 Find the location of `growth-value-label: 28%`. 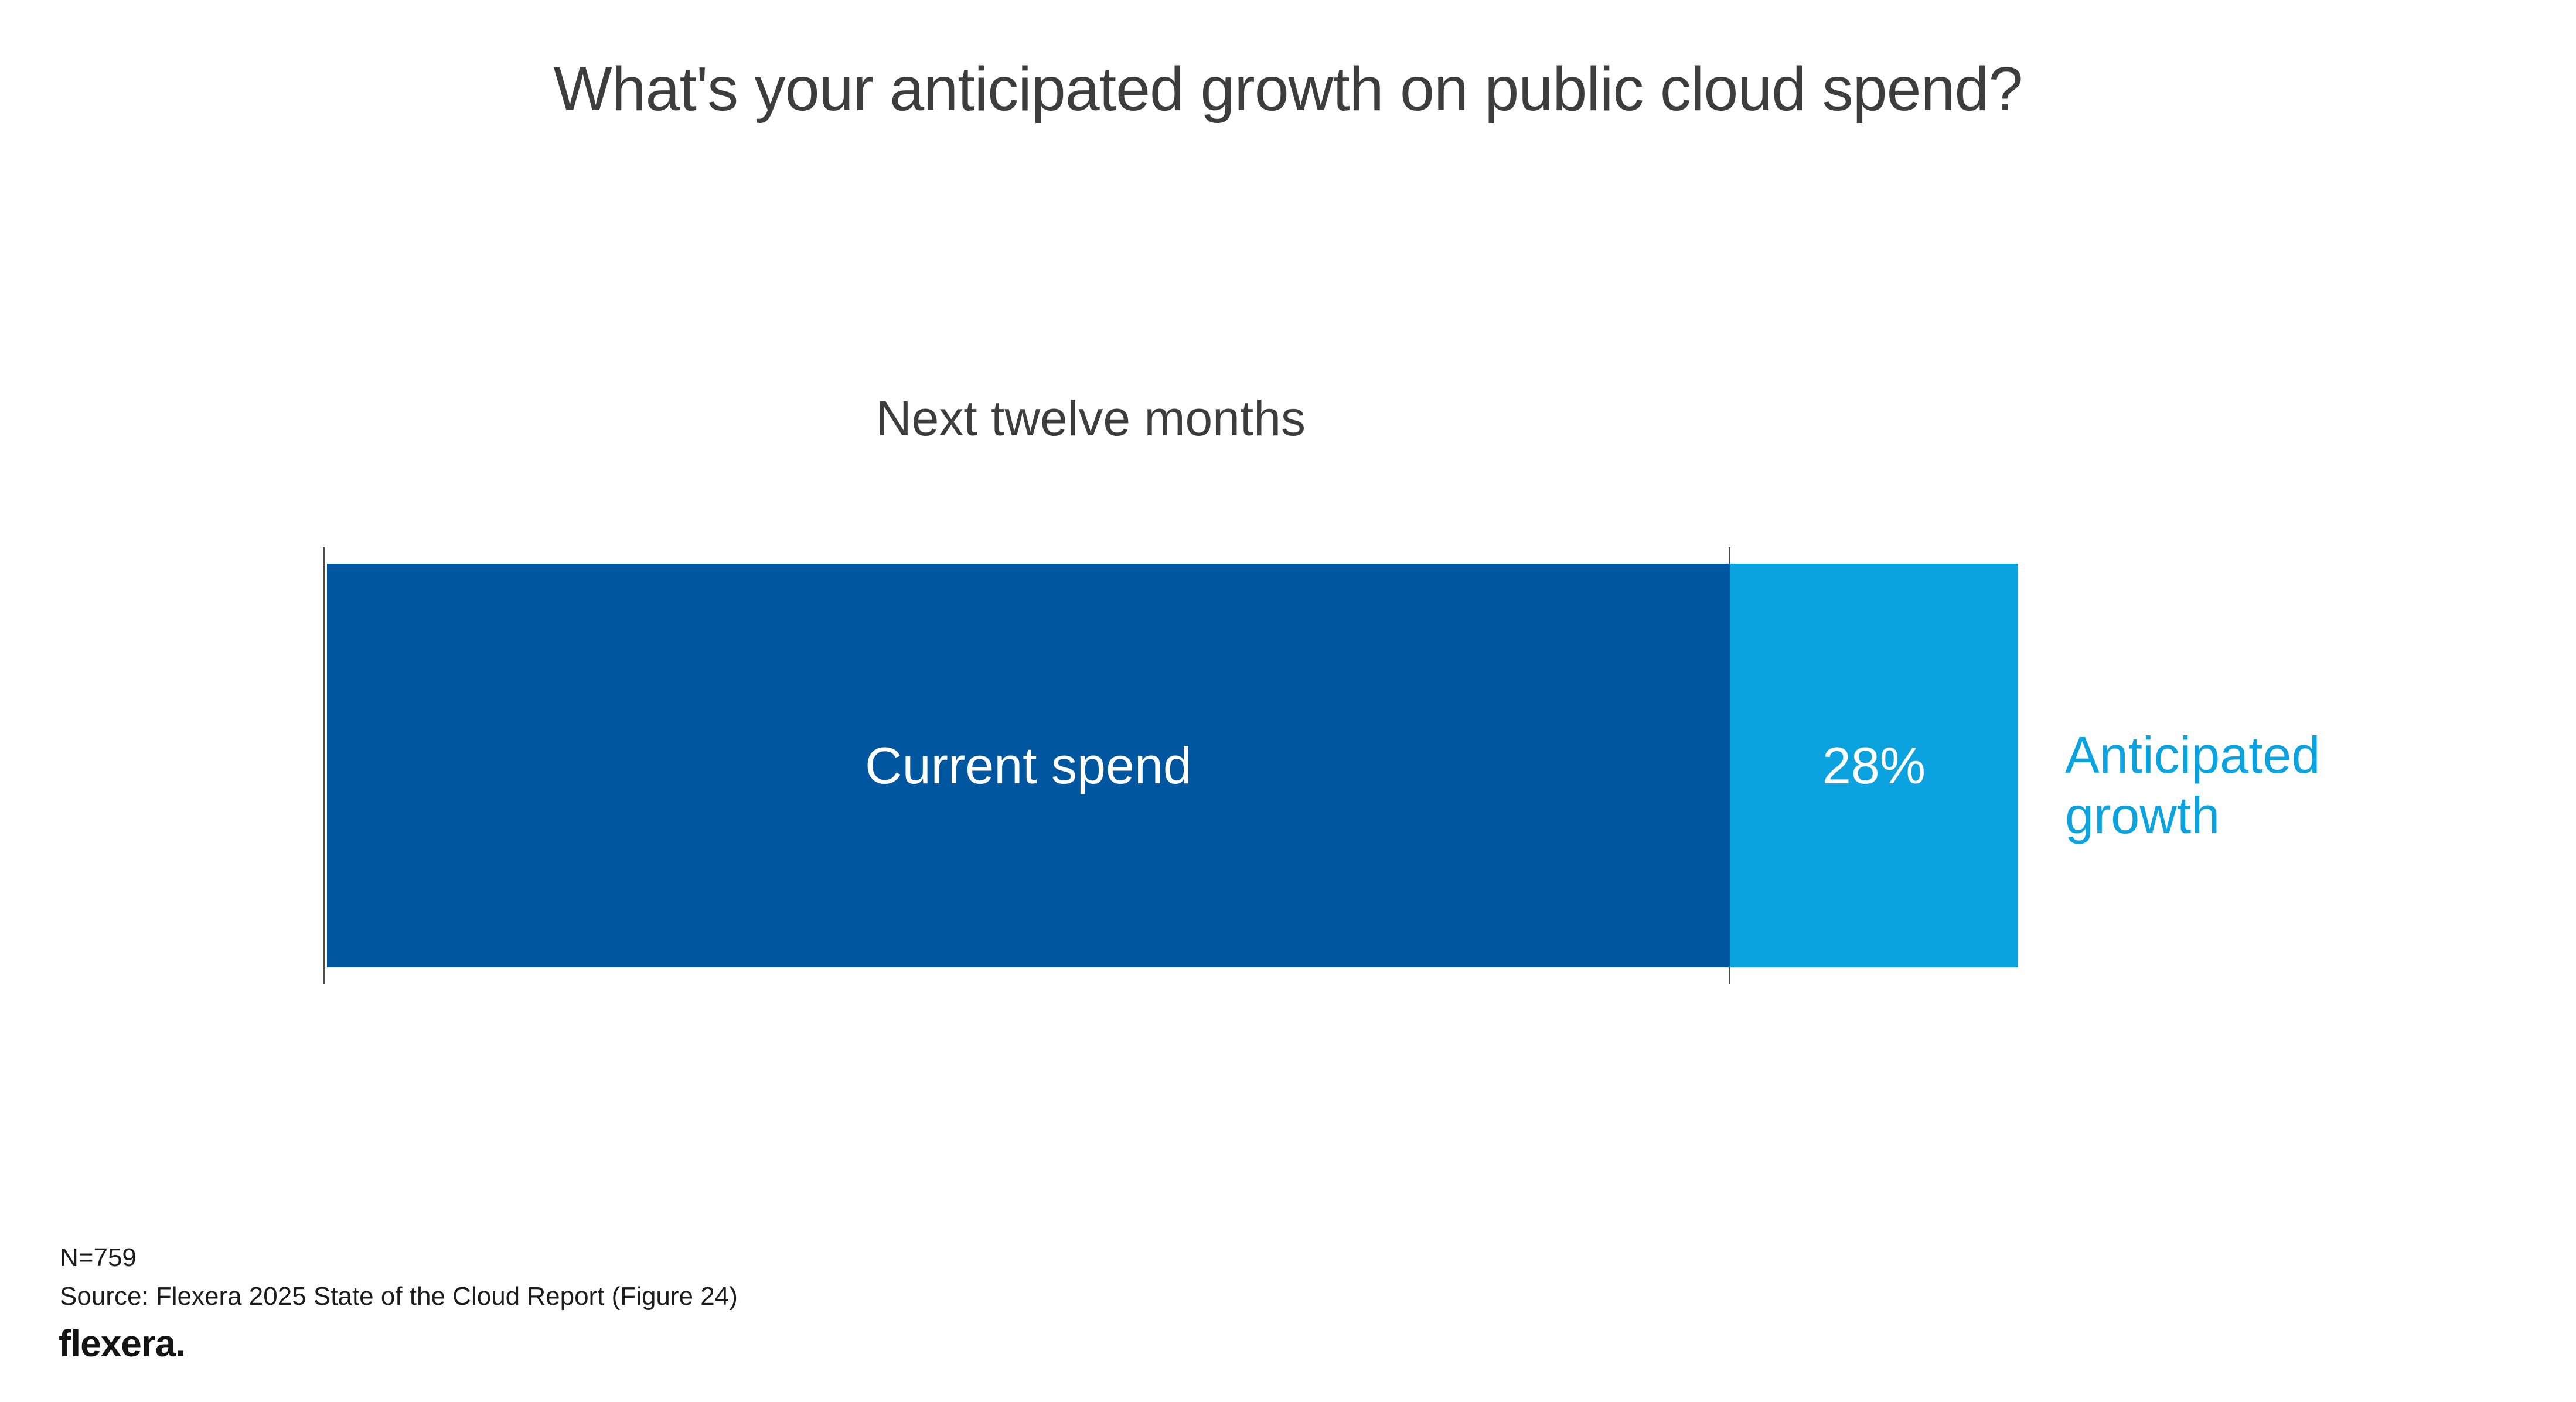

growth-value-label: 28% is located at coordinates (1874, 765).